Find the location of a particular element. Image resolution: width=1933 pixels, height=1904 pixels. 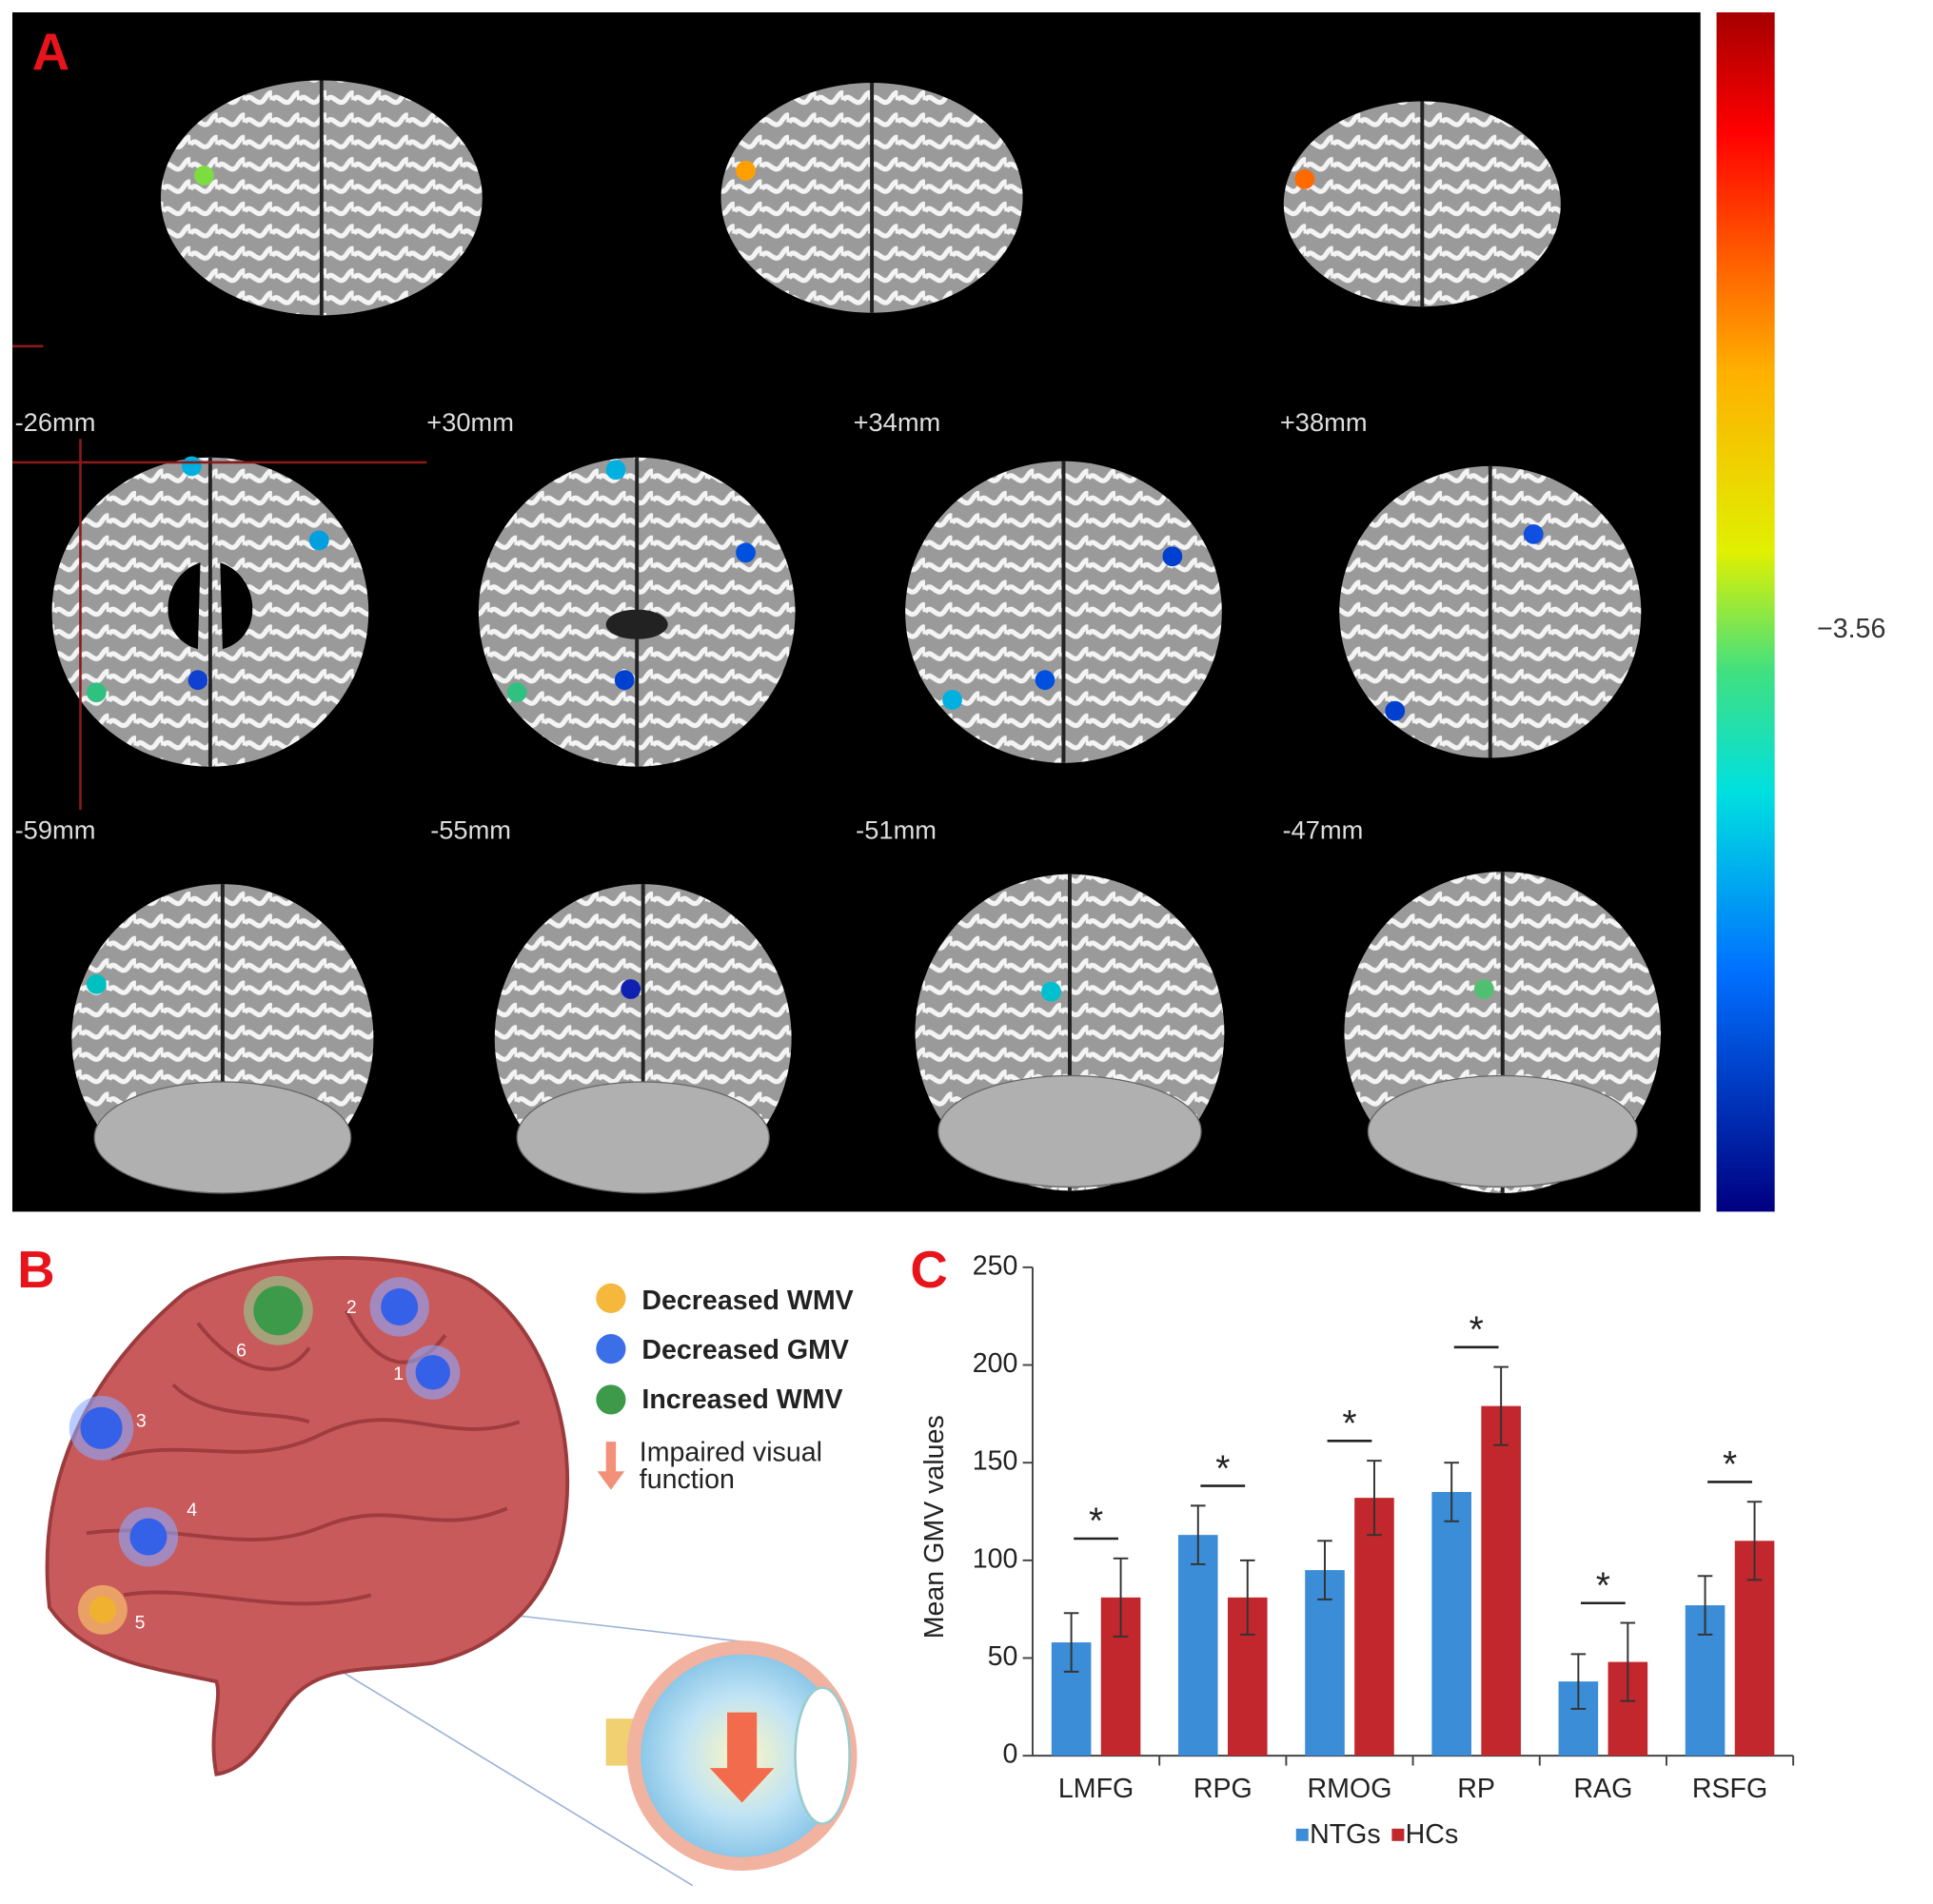

region-number: 3 is located at coordinates (141, 1420).